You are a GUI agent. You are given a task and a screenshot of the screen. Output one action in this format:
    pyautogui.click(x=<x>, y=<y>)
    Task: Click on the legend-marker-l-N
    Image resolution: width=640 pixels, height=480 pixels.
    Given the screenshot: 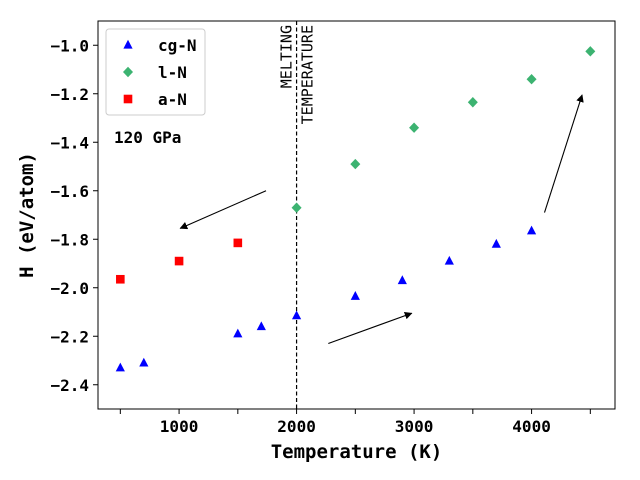 What is the action you would take?
    pyautogui.click(x=128, y=72)
    